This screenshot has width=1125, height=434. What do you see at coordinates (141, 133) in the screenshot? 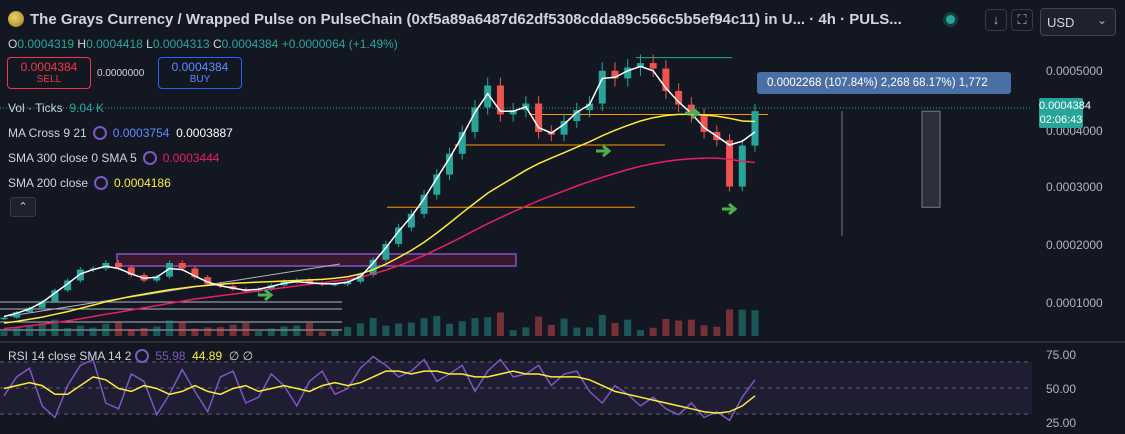
I see `ma-cross-value-1: 0.0003754` at bounding box center [141, 133].